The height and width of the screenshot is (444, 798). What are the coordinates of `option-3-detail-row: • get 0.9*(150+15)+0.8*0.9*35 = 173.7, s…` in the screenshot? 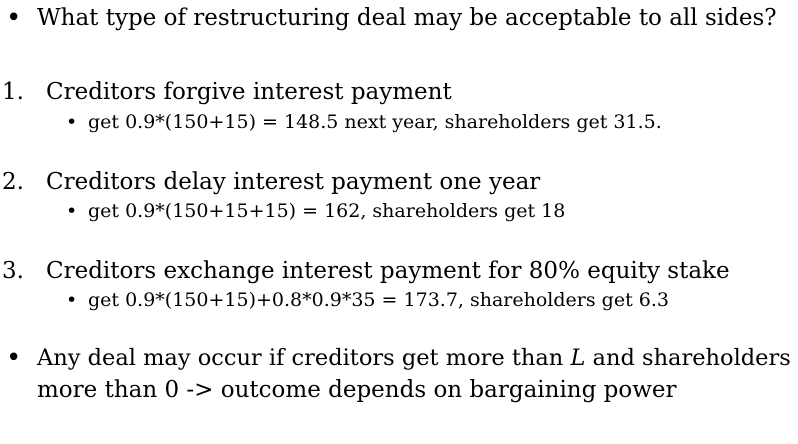 It's located at (399, 300).